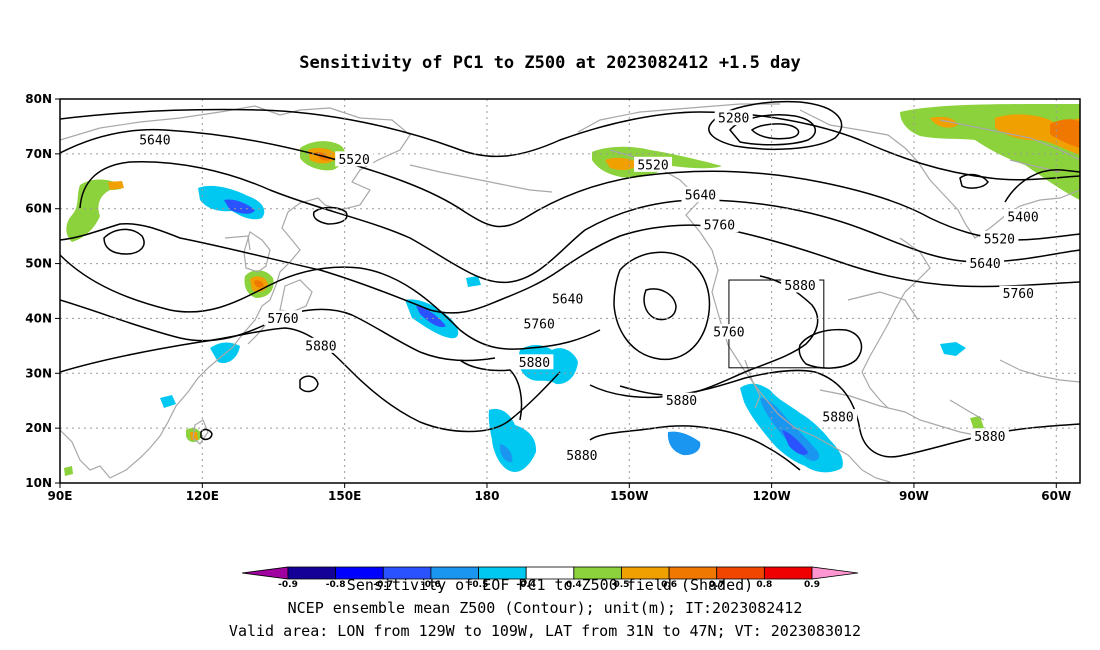 Image resolution: width=1100 pixels, height=650 pixels. Describe the element at coordinates (621, 585) in the screenshot. I see `colorbar-tick-label: 0.5` at that location.